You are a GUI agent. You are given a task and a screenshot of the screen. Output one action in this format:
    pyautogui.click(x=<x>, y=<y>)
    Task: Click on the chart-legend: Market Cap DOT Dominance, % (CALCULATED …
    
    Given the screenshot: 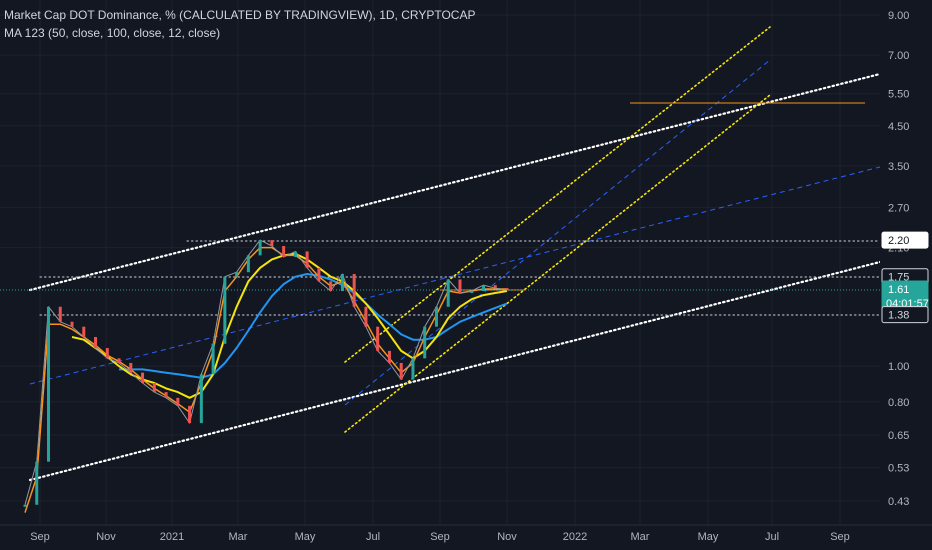 What is the action you would take?
    pyautogui.click(x=239, y=24)
    